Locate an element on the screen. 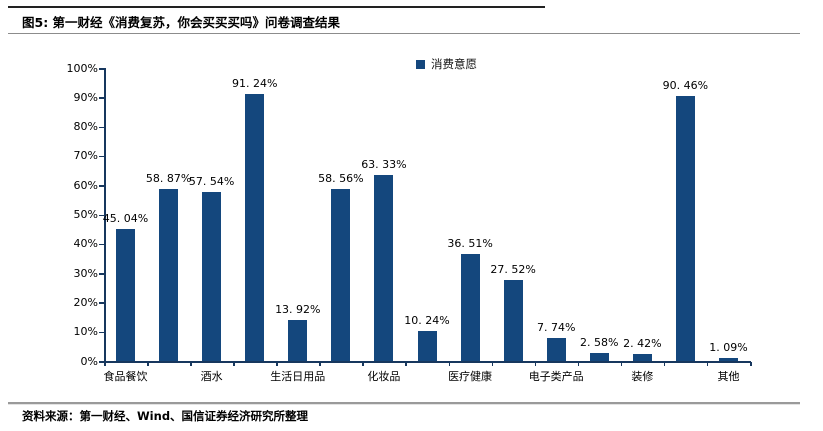  source-note: 资料来源：第一财经、Wind、国信证券经济研究所整理 is located at coordinates (165, 416).